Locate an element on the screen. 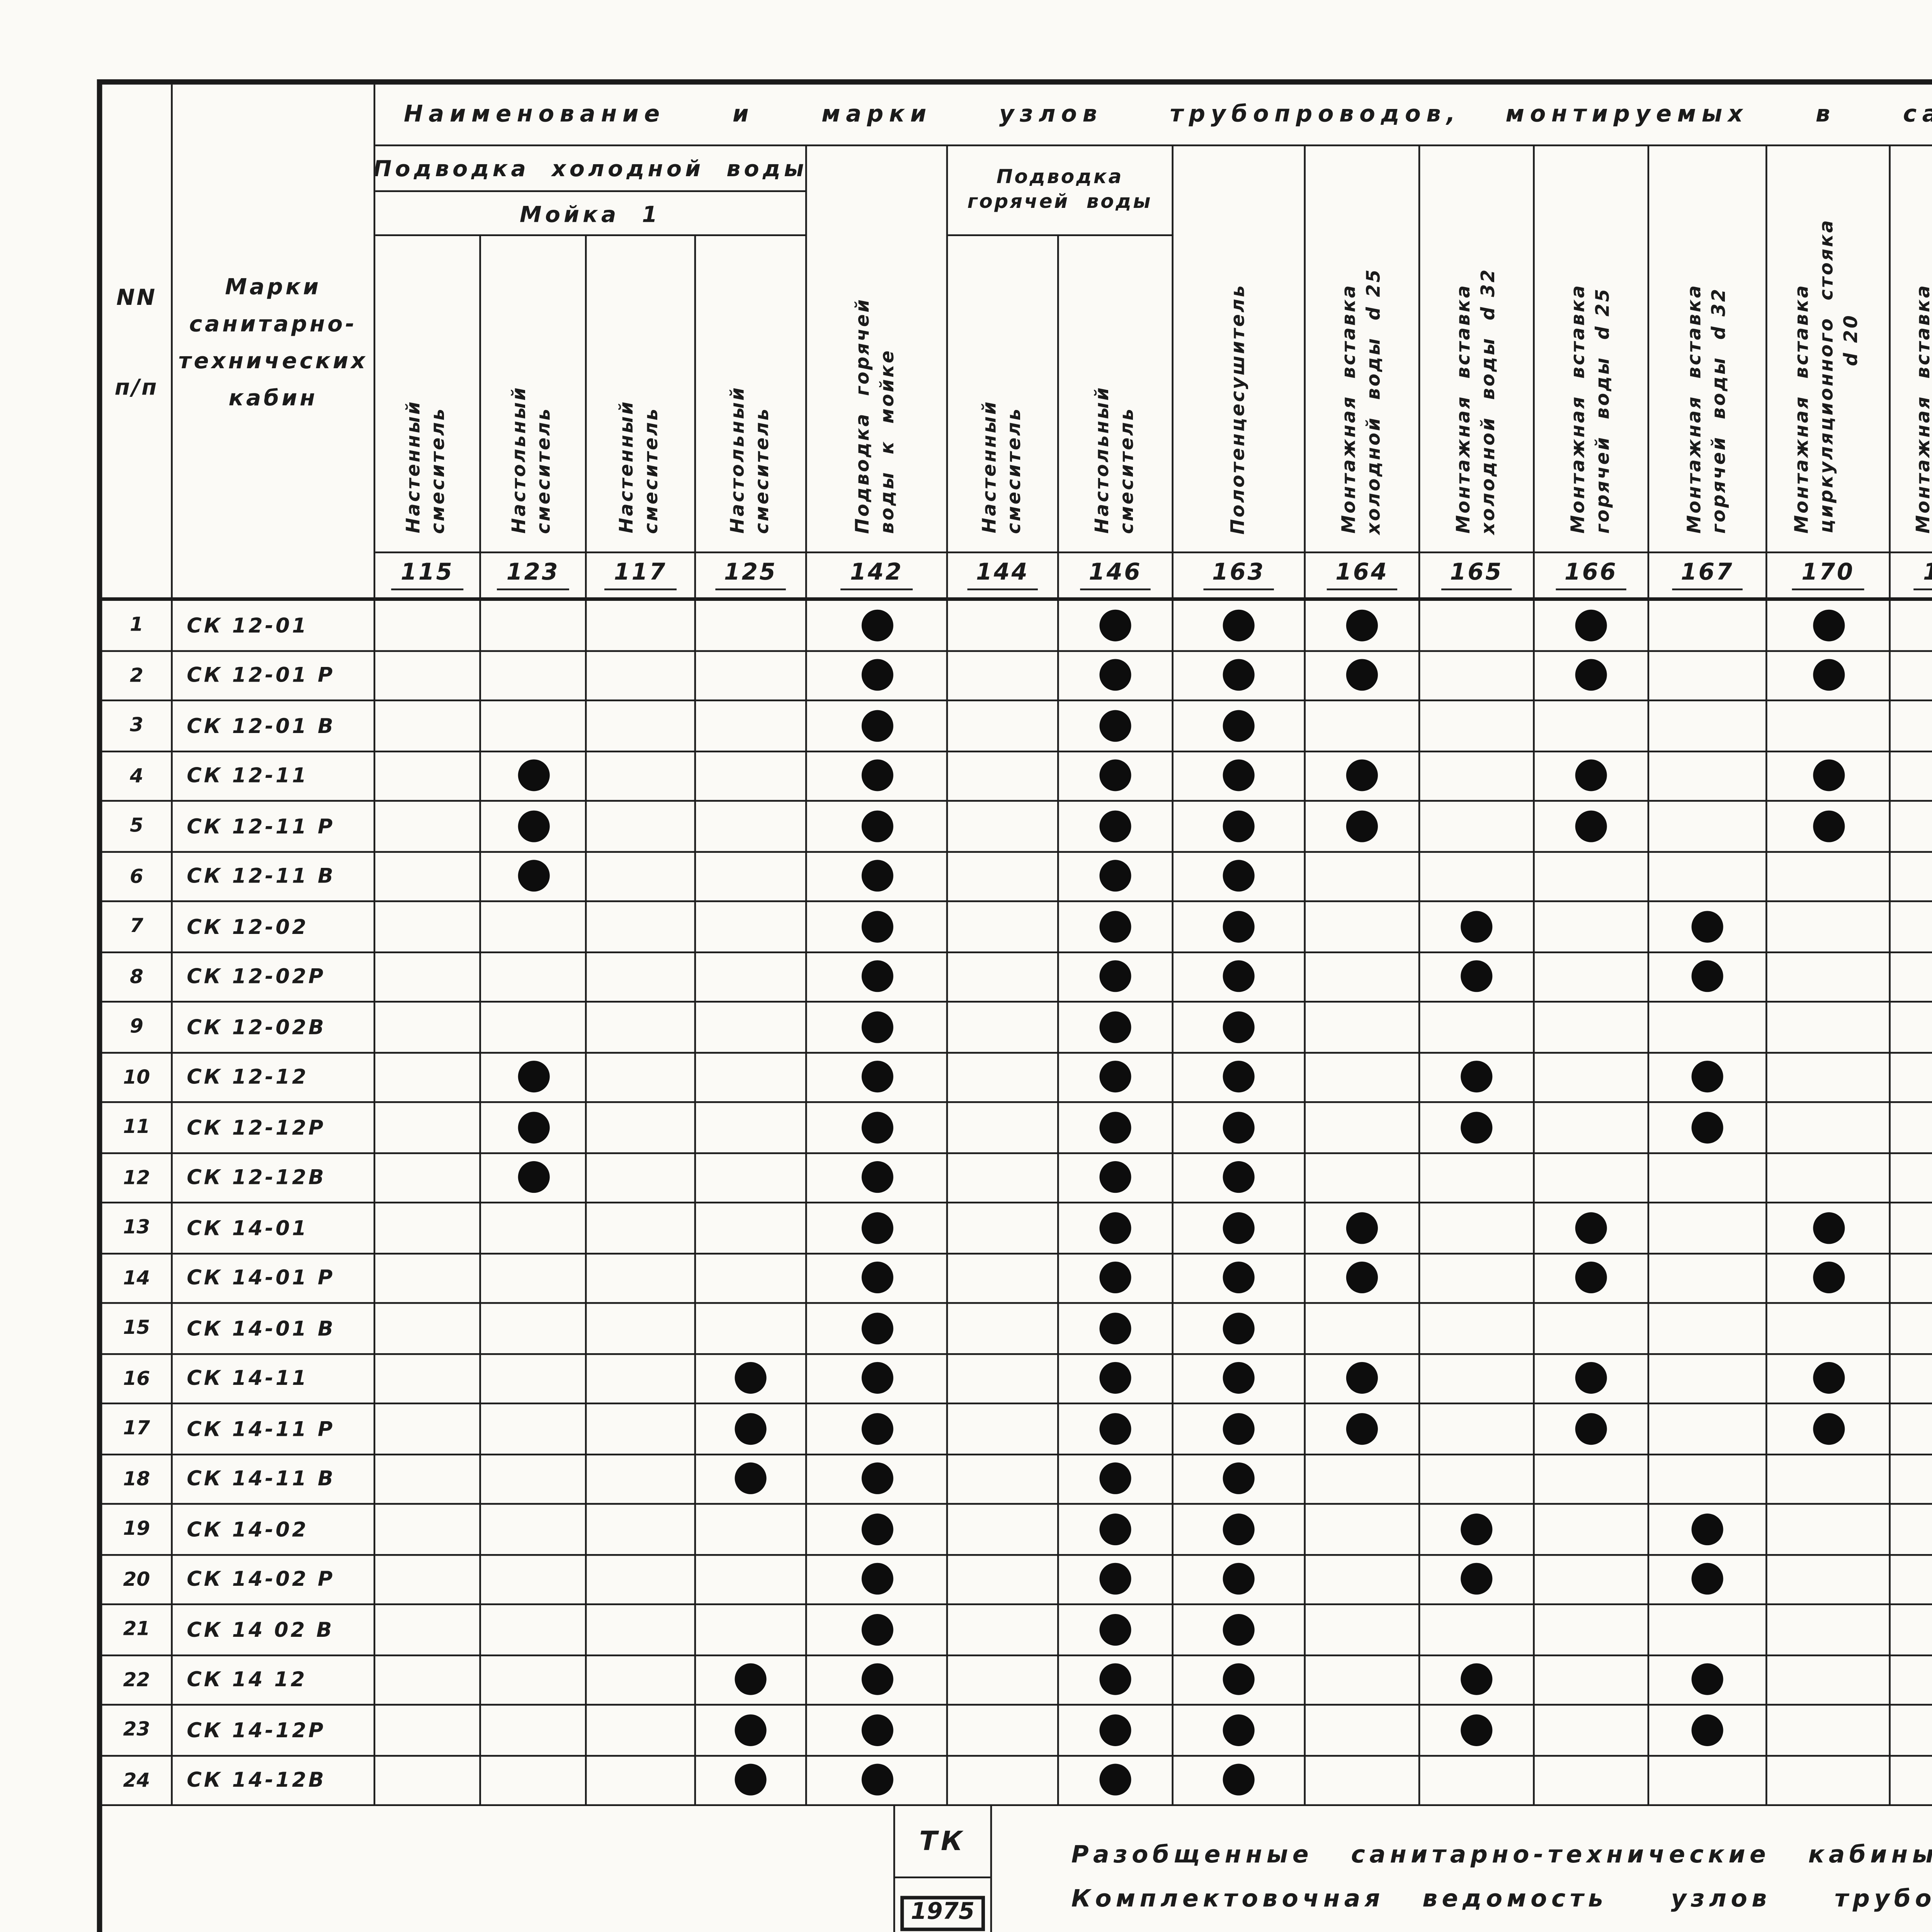  column-header-166: Монтажная вставка горячей воды d 25 is located at coordinates (1592, 349).